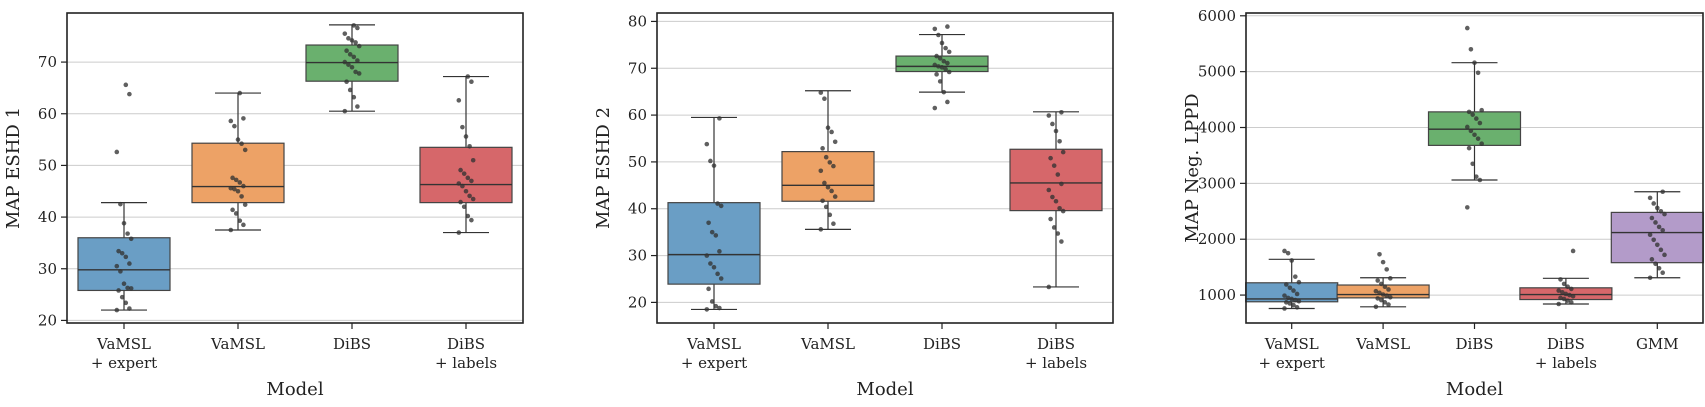  Describe the element at coordinates (1217, 72) in the screenshot. I see `y-tick-label: 5000` at that location.